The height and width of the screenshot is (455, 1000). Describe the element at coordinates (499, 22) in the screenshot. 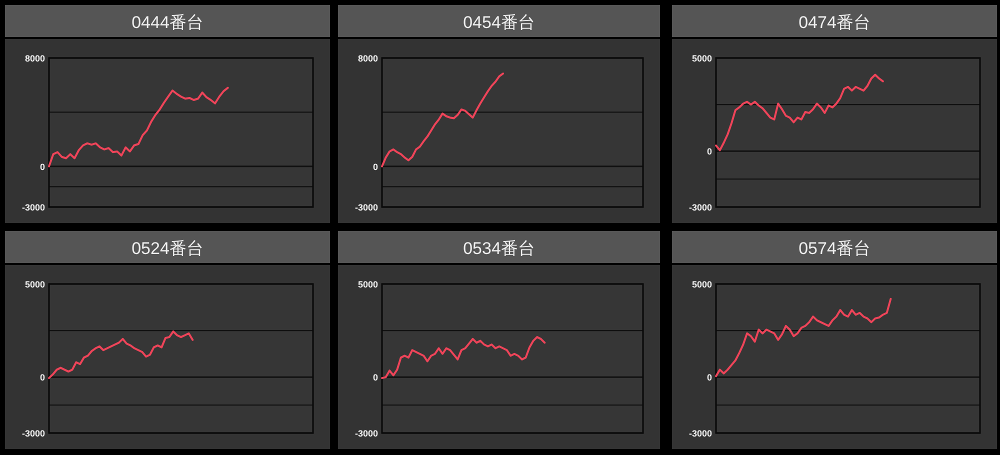

I see `chart-title: 0454番台` at that location.